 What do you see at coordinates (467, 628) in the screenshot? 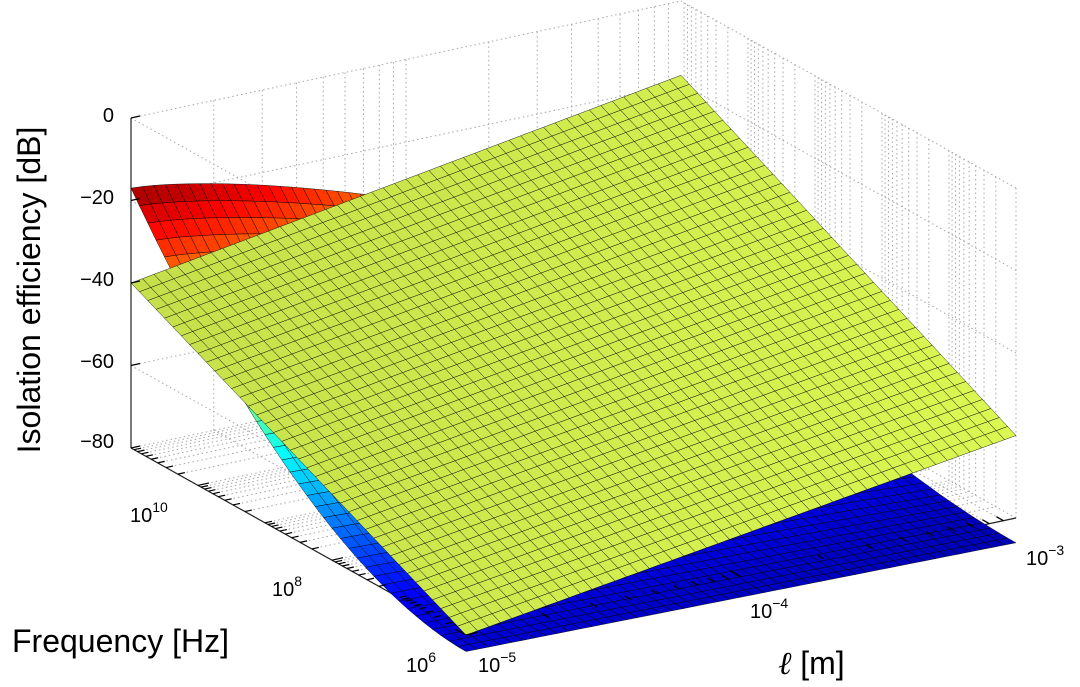
I see `plane-patch` at bounding box center [467, 628].